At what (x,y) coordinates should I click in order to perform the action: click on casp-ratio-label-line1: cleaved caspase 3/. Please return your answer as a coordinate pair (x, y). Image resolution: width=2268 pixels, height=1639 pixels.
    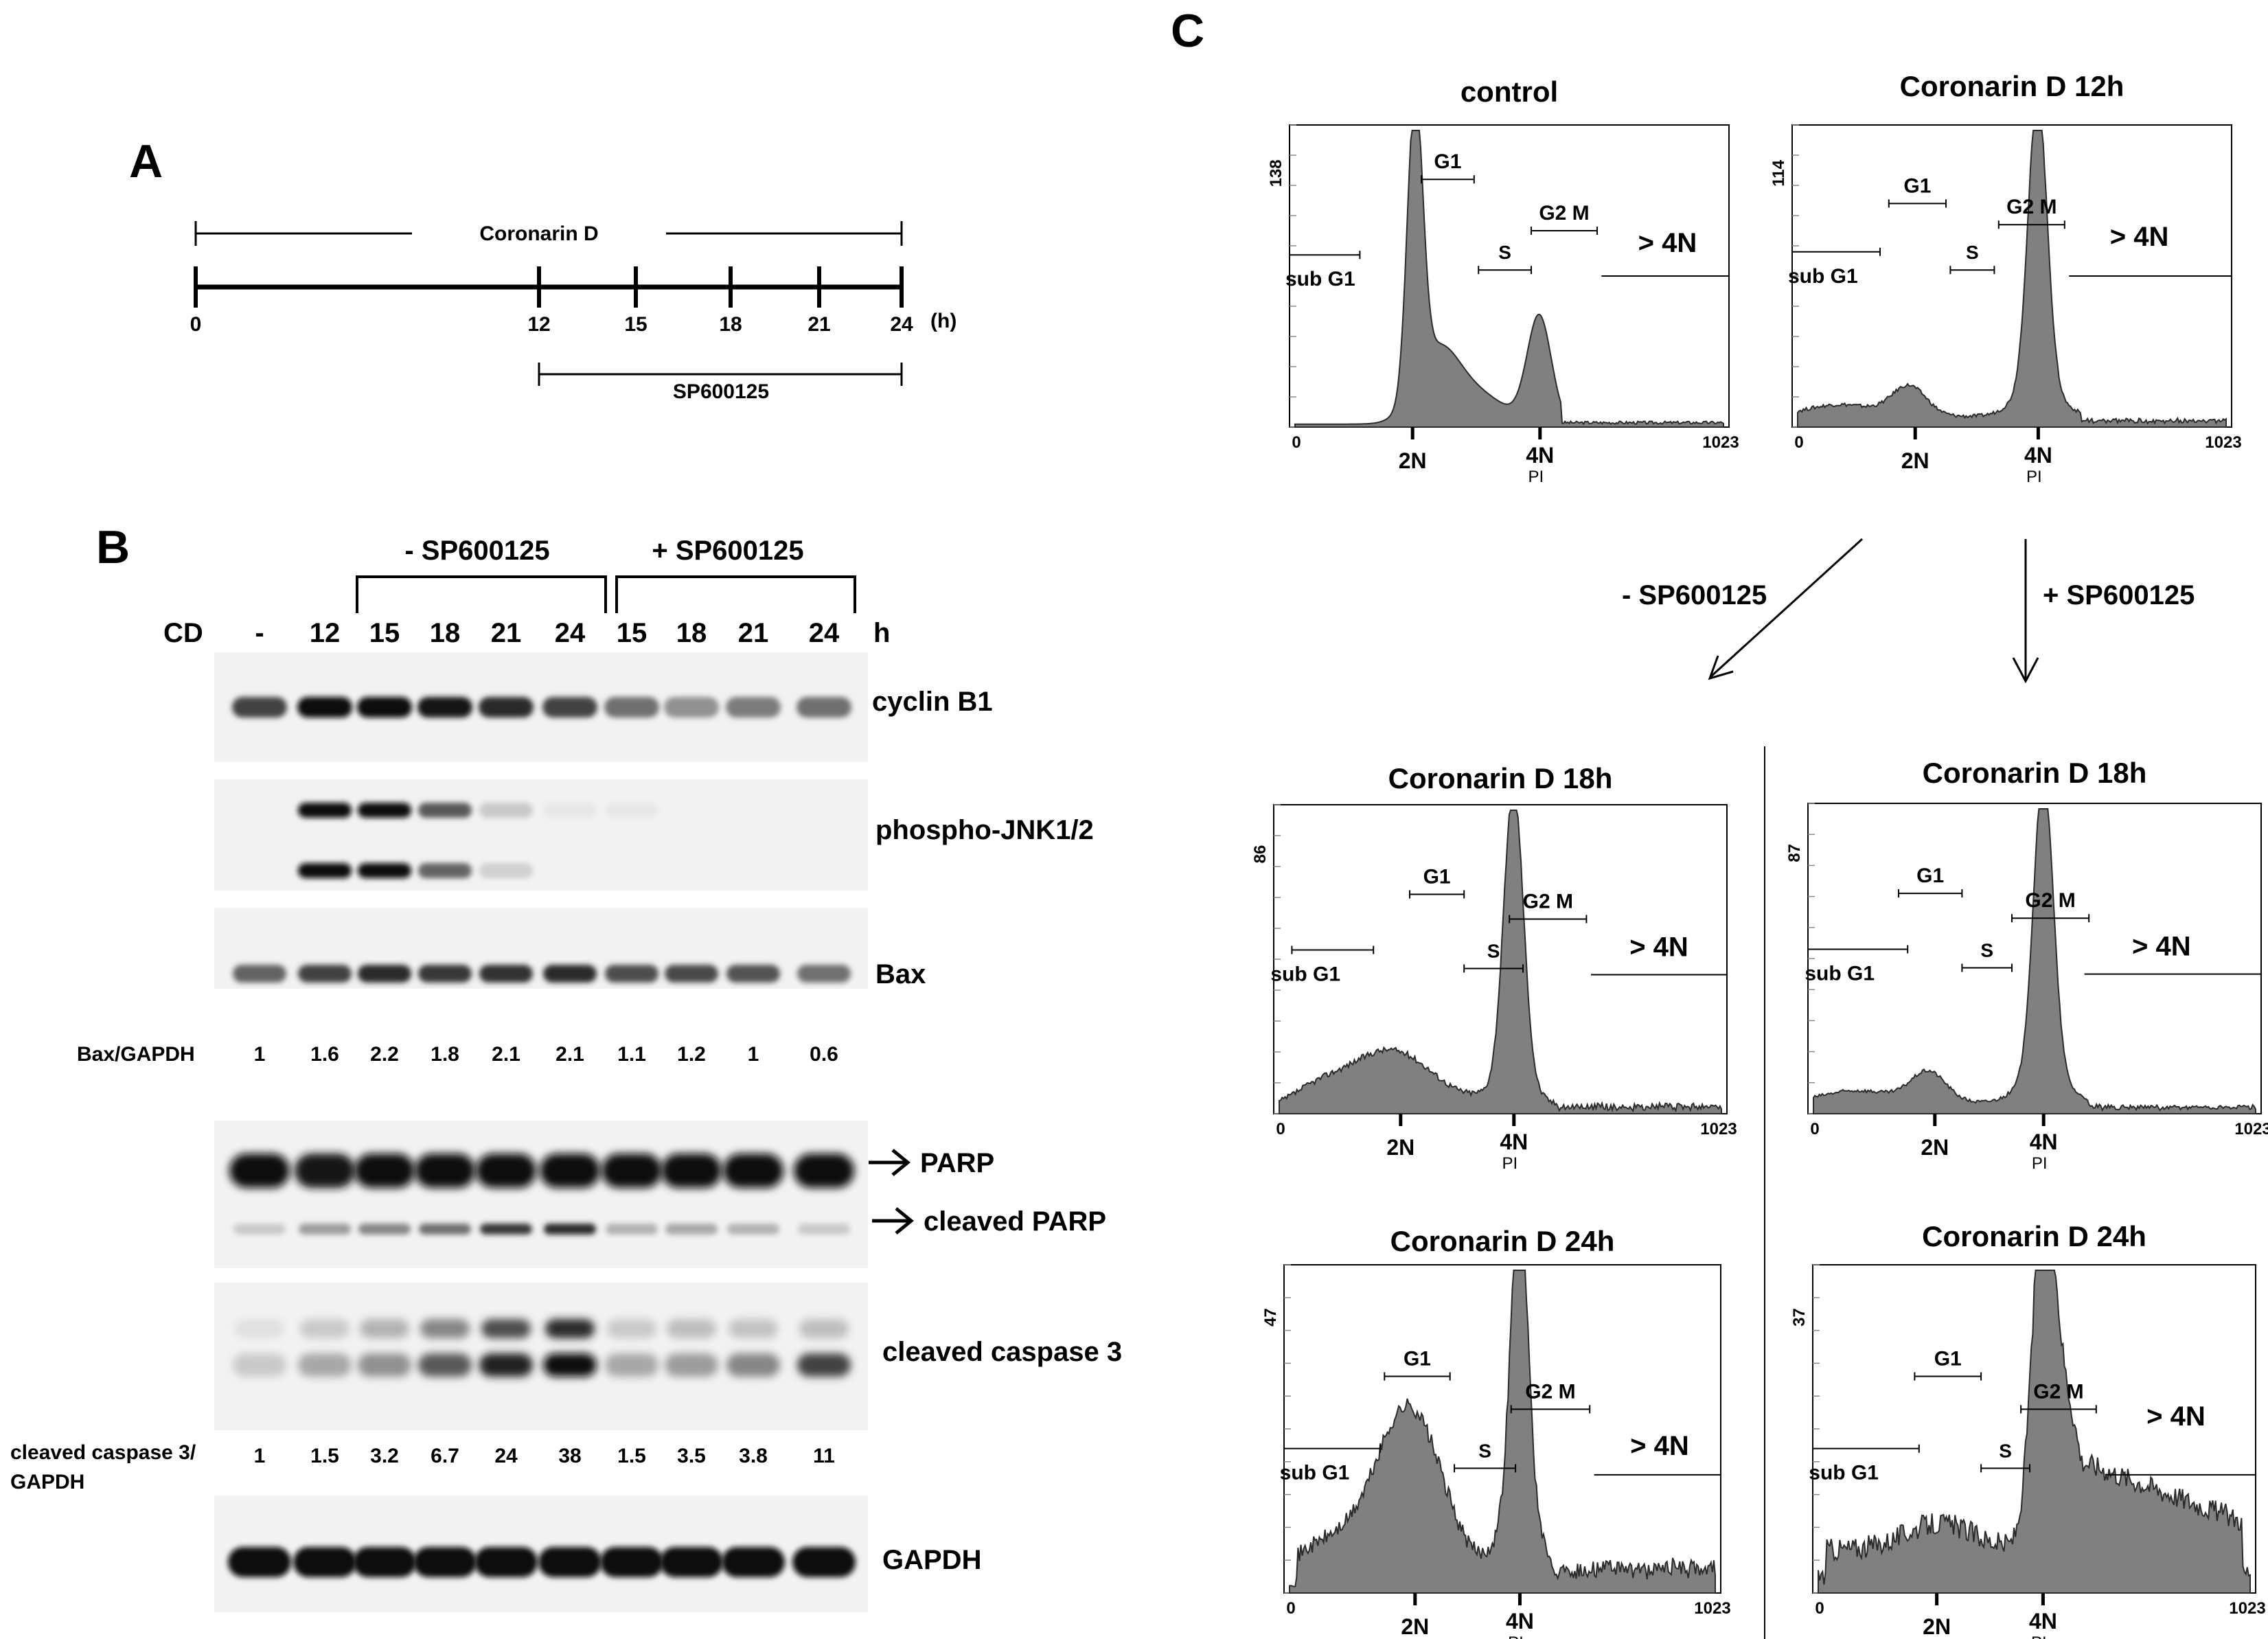
    Looking at the image, I should click on (103, 1452).